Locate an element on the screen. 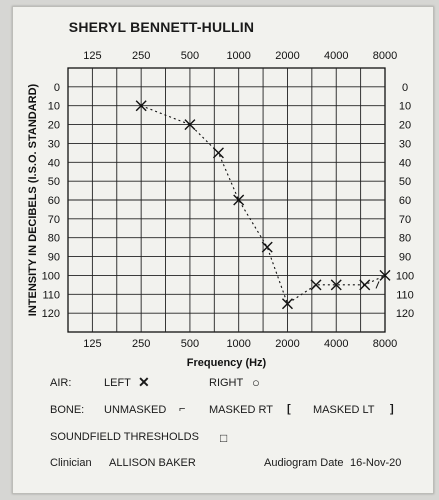 The height and width of the screenshot is (500, 439). clinician-label: Clinician is located at coordinates (71, 463).